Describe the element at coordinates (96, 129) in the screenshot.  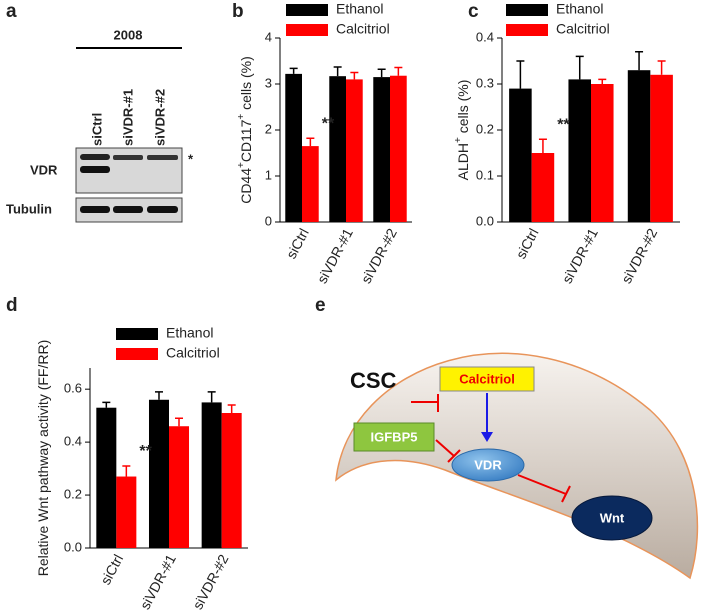
I see `lane-label: siCtrl` at that location.